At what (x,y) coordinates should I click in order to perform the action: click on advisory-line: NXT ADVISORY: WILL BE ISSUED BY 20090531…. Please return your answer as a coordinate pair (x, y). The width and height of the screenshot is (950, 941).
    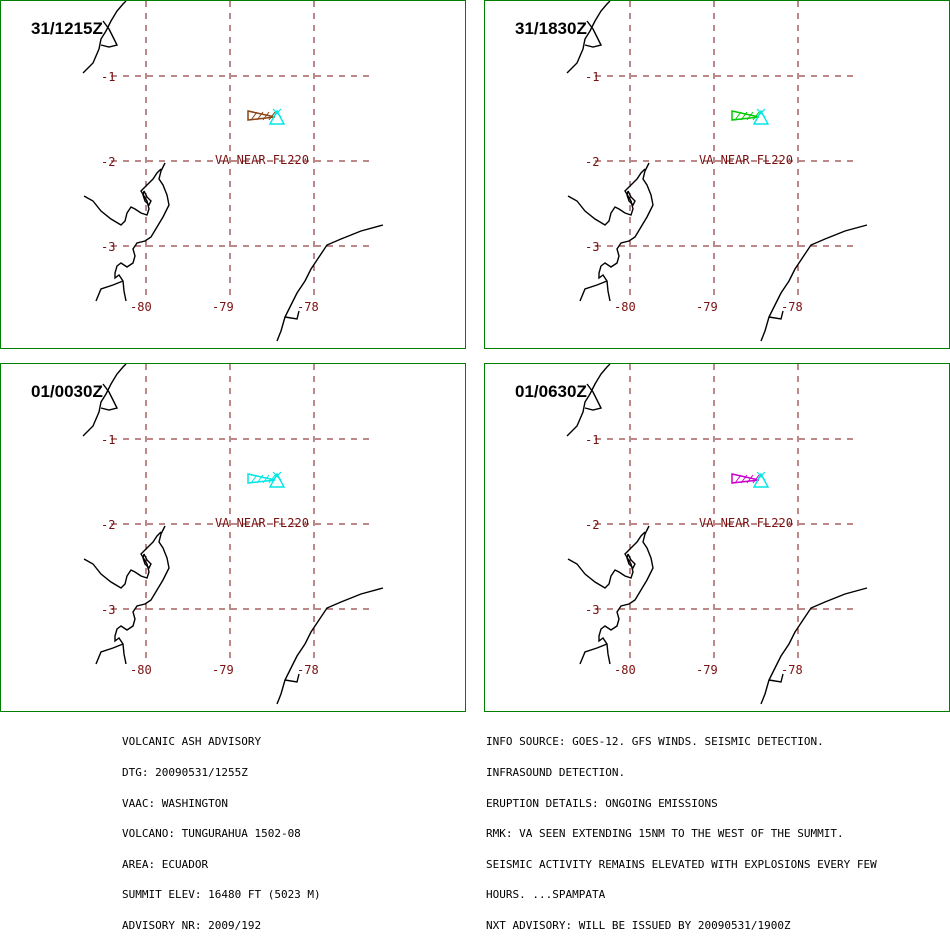
    Looking at the image, I should click on (638, 926).